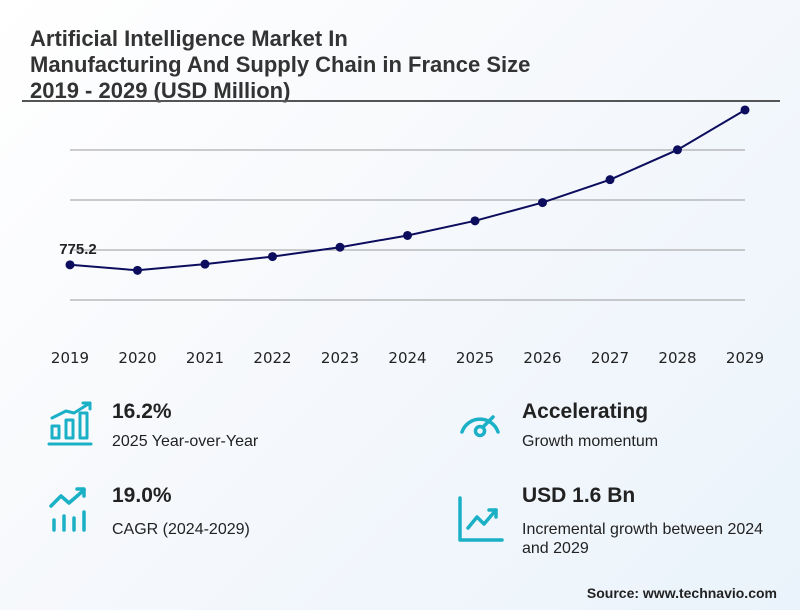 This screenshot has height=610, width=800. I want to click on x-tick-label: 2027, so click(610, 358).